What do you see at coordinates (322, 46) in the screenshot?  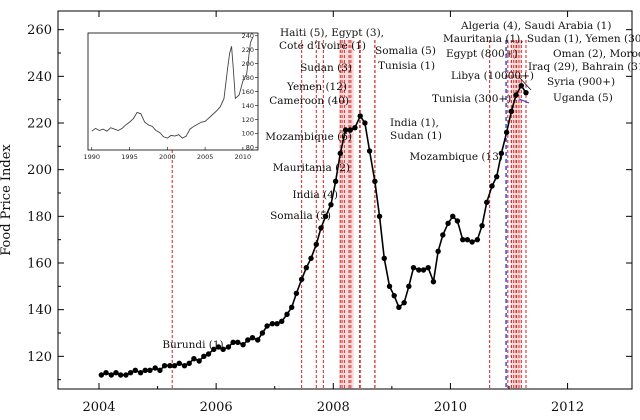 I see `event-label: Cote d'Ivoire (1)` at bounding box center [322, 46].